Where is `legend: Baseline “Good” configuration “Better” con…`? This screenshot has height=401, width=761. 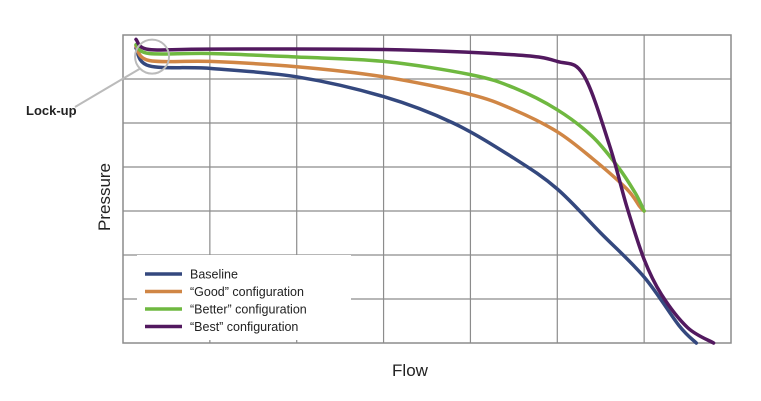
legend: Baseline “Good” configuration “Better” con… is located at coordinates (244, 297).